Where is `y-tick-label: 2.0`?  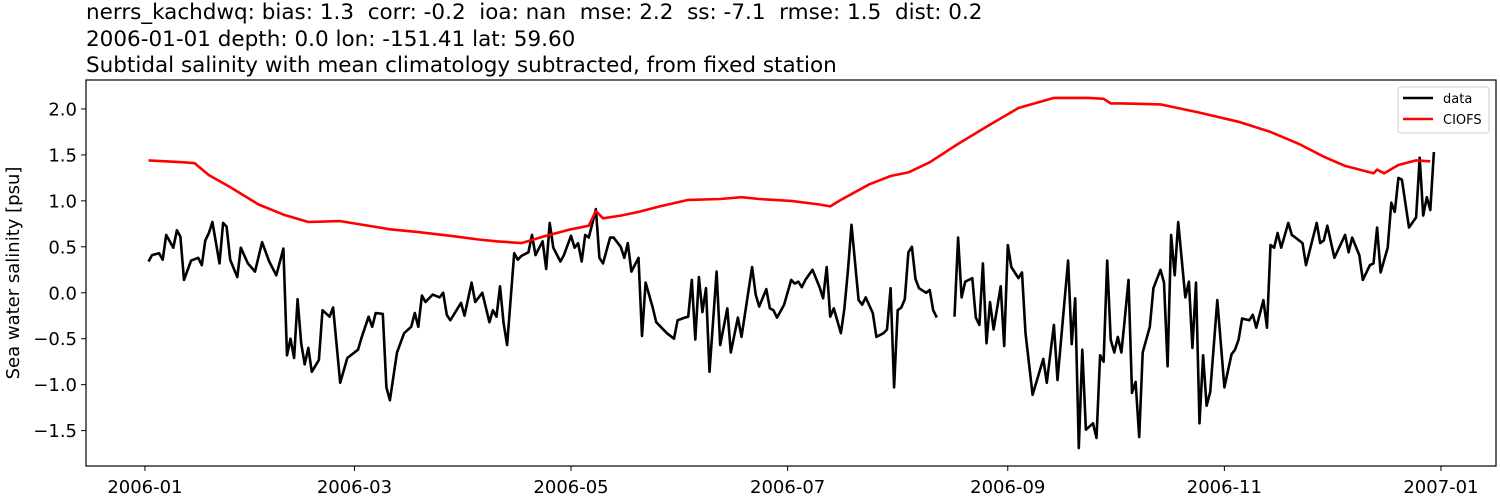
y-tick-label: 2.0 is located at coordinates (62, 109).